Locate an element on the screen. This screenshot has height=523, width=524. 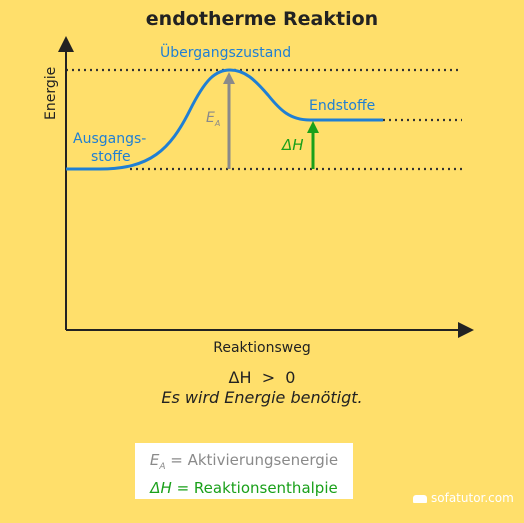
y-axis-label: Energie is located at coordinates (51, 93).